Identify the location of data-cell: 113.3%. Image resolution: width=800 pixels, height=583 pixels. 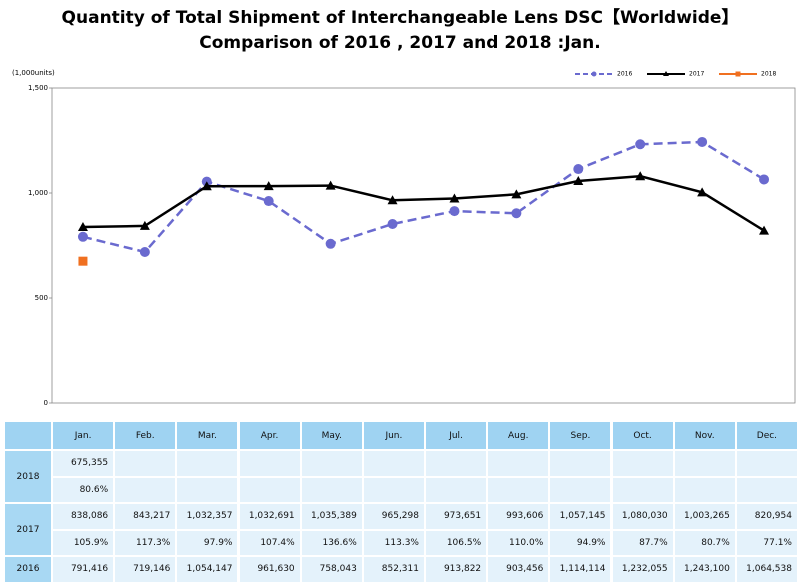
(393, 542).